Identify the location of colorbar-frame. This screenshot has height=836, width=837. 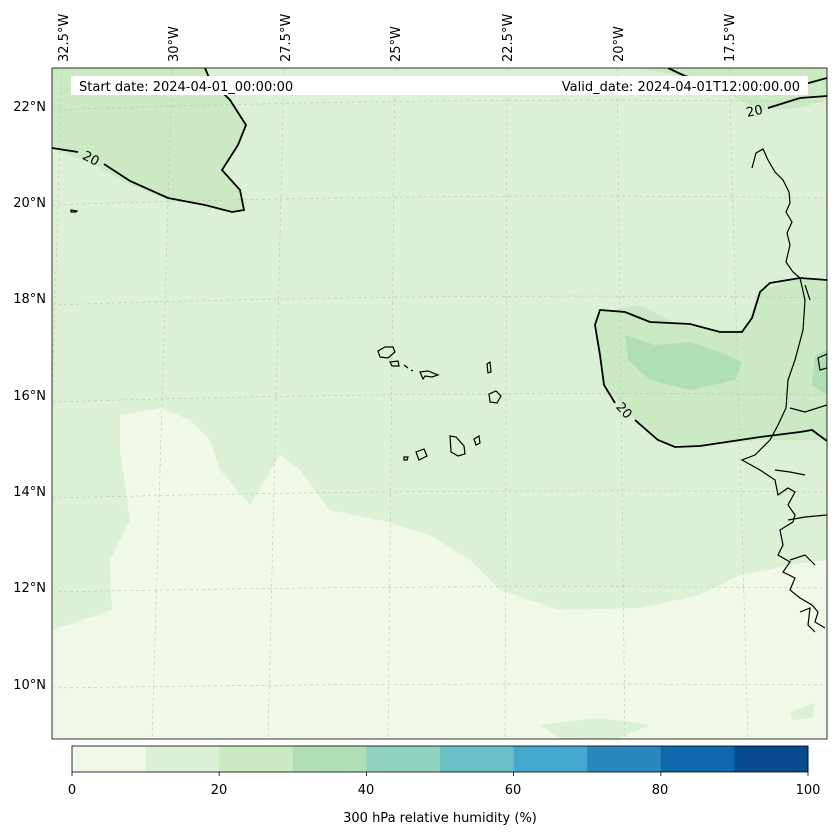
(440, 759).